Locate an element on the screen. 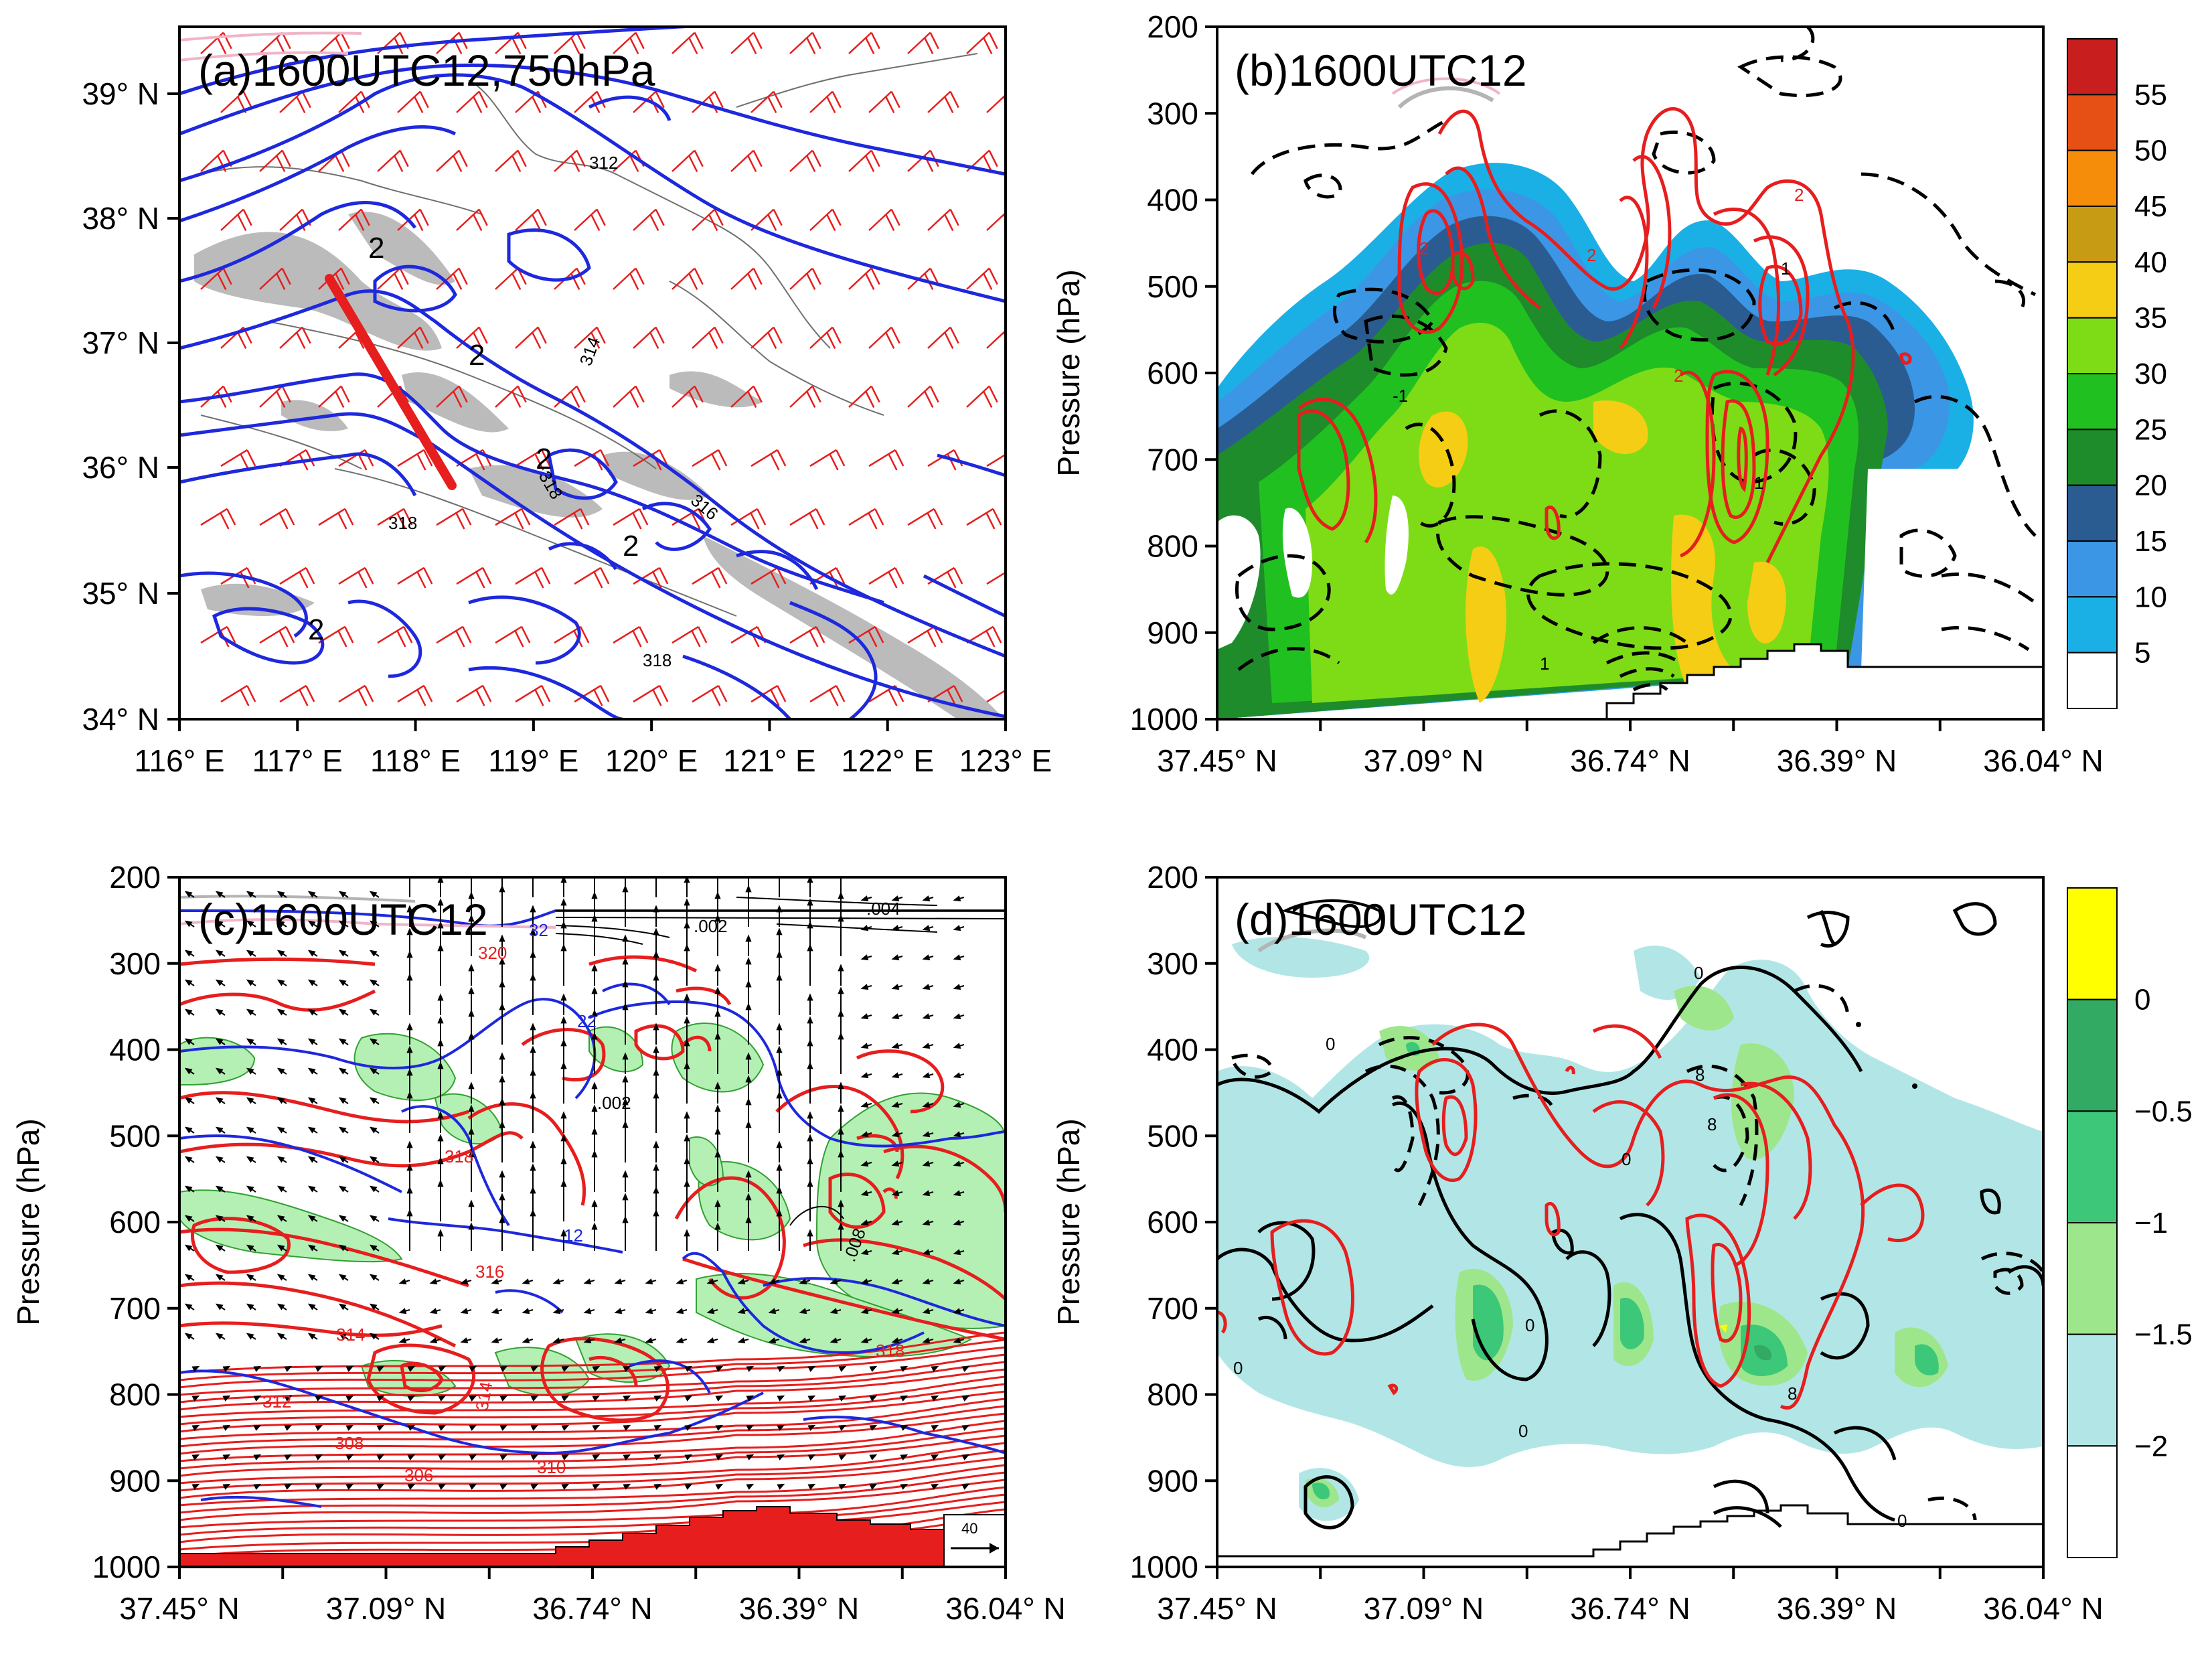 Image resolution: width=2212 pixels, height=1658 pixels. y-tick-label: 300 is located at coordinates (135, 964).